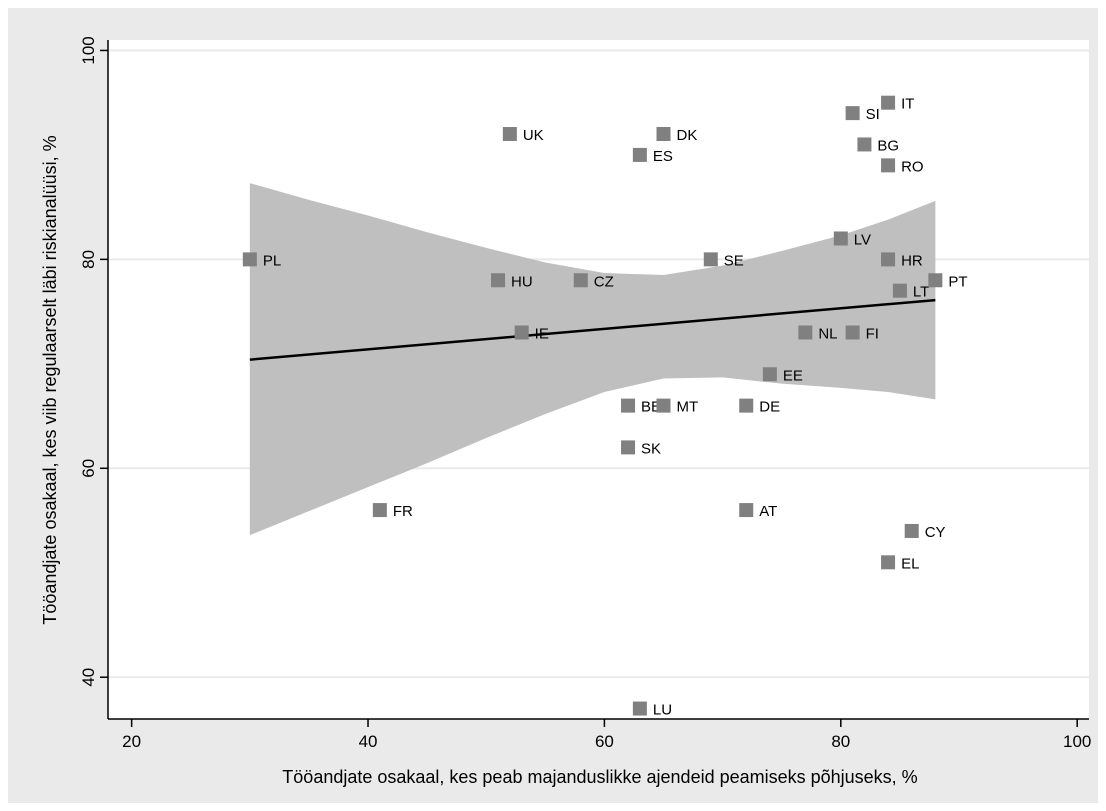 This screenshot has height=811, width=1106. What do you see at coordinates (853, 113) in the screenshot?
I see `point-si` at bounding box center [853, 113].